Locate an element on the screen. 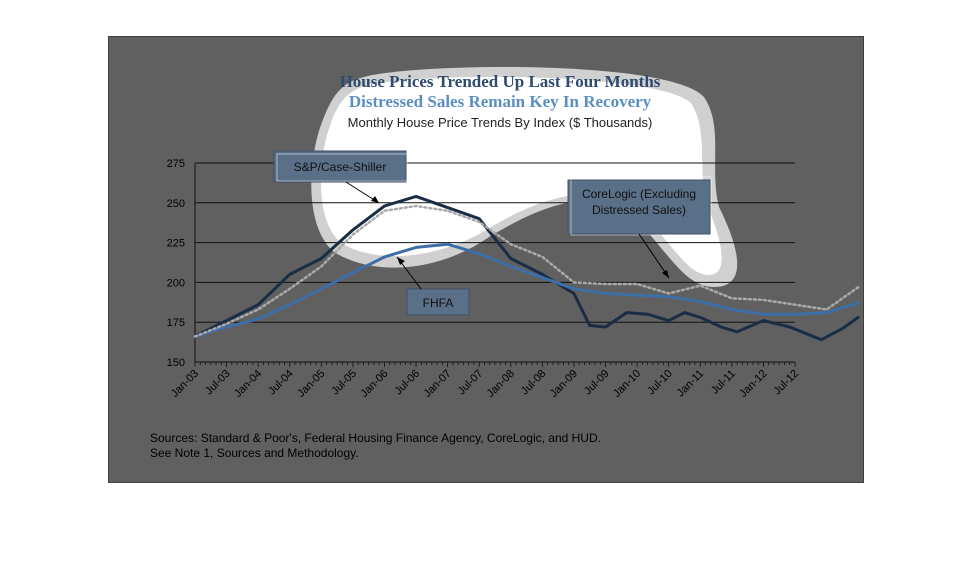  x-tick-label: Jan-10 is located at coordinates (627, 384).